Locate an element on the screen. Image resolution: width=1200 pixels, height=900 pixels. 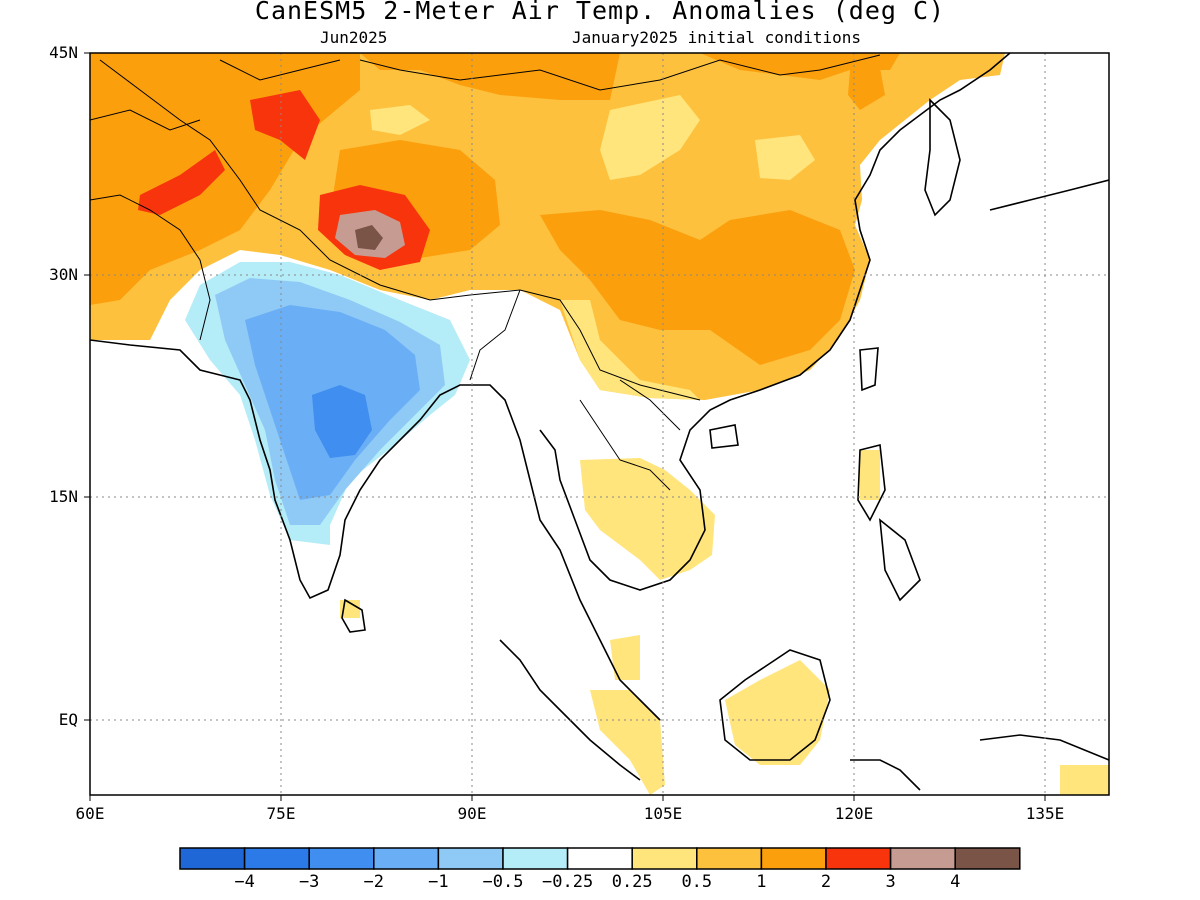
lon-label-105e: 105E is located at coordinates (663, 813).